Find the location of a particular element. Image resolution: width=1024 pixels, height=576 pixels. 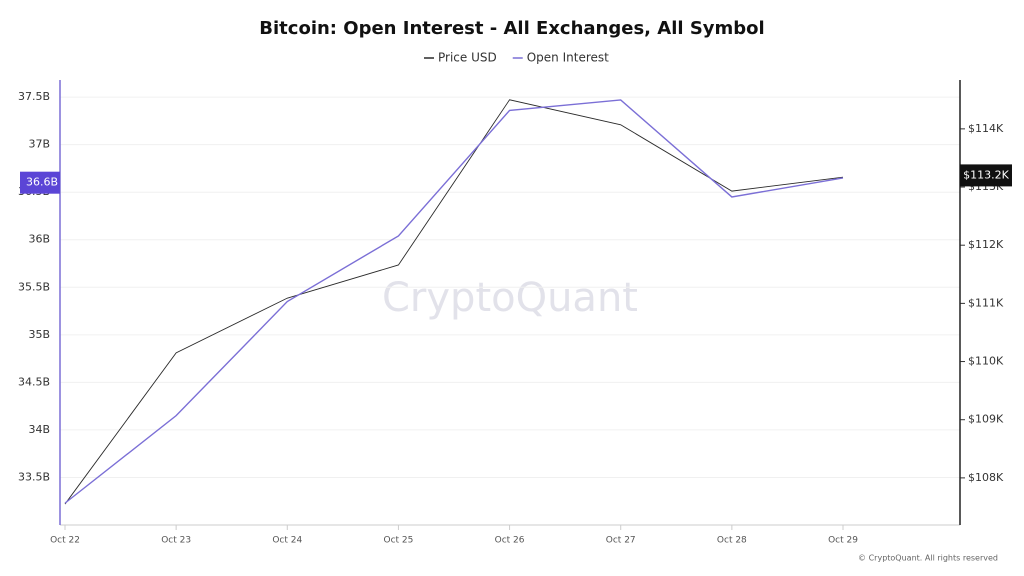

x-tick-label: Oct 25 is located at coordinates (398, 541).